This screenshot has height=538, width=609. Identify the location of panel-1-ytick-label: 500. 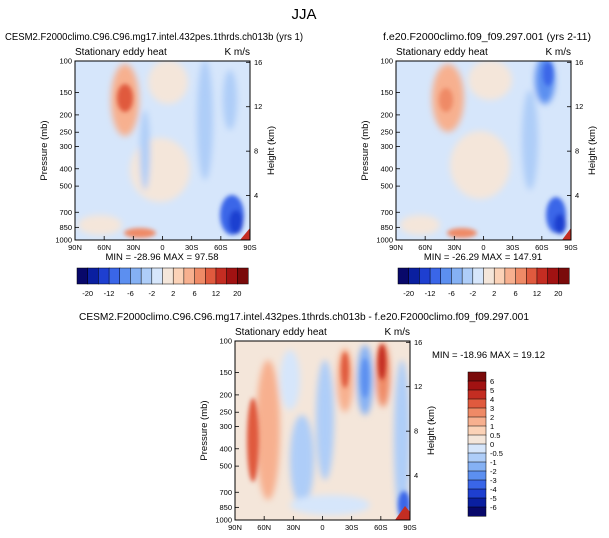
(65, 186).